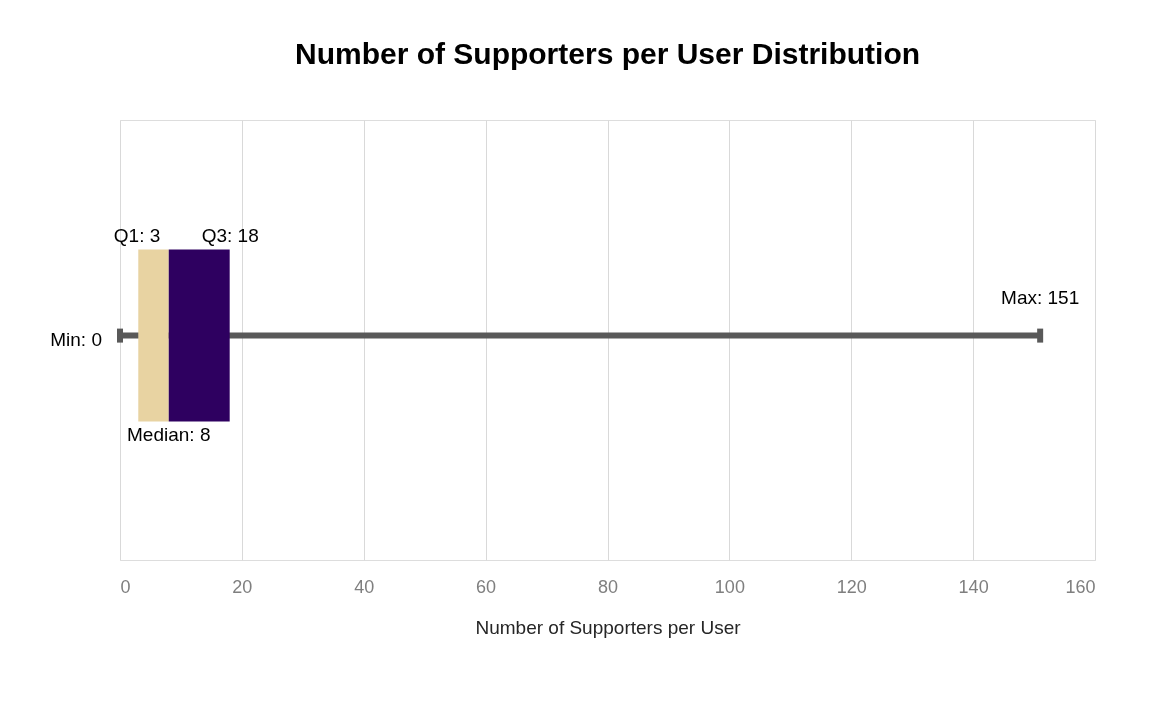  Describe the element at coordinates (1040, 297) in the screenshot. I see `annotation: Max: 151` at that location.